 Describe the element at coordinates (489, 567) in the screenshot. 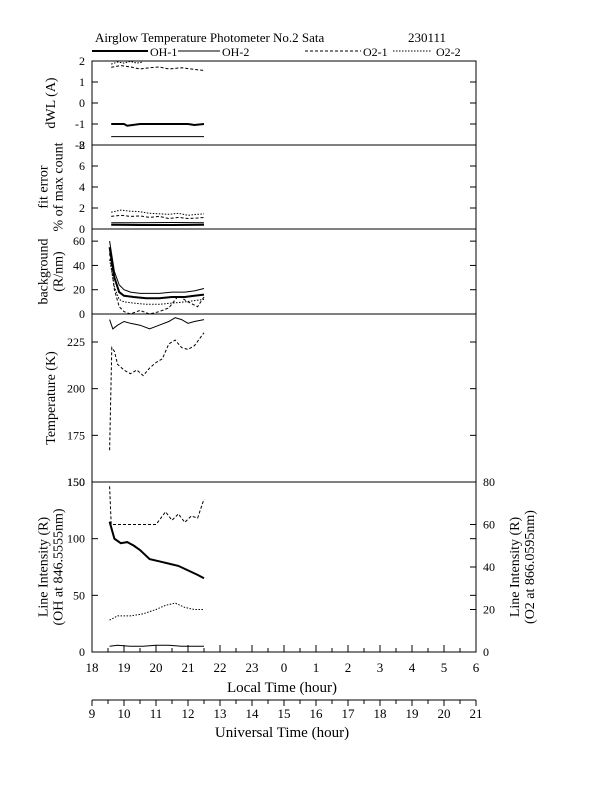

I see `y-tick-label-right: 40` at that location.